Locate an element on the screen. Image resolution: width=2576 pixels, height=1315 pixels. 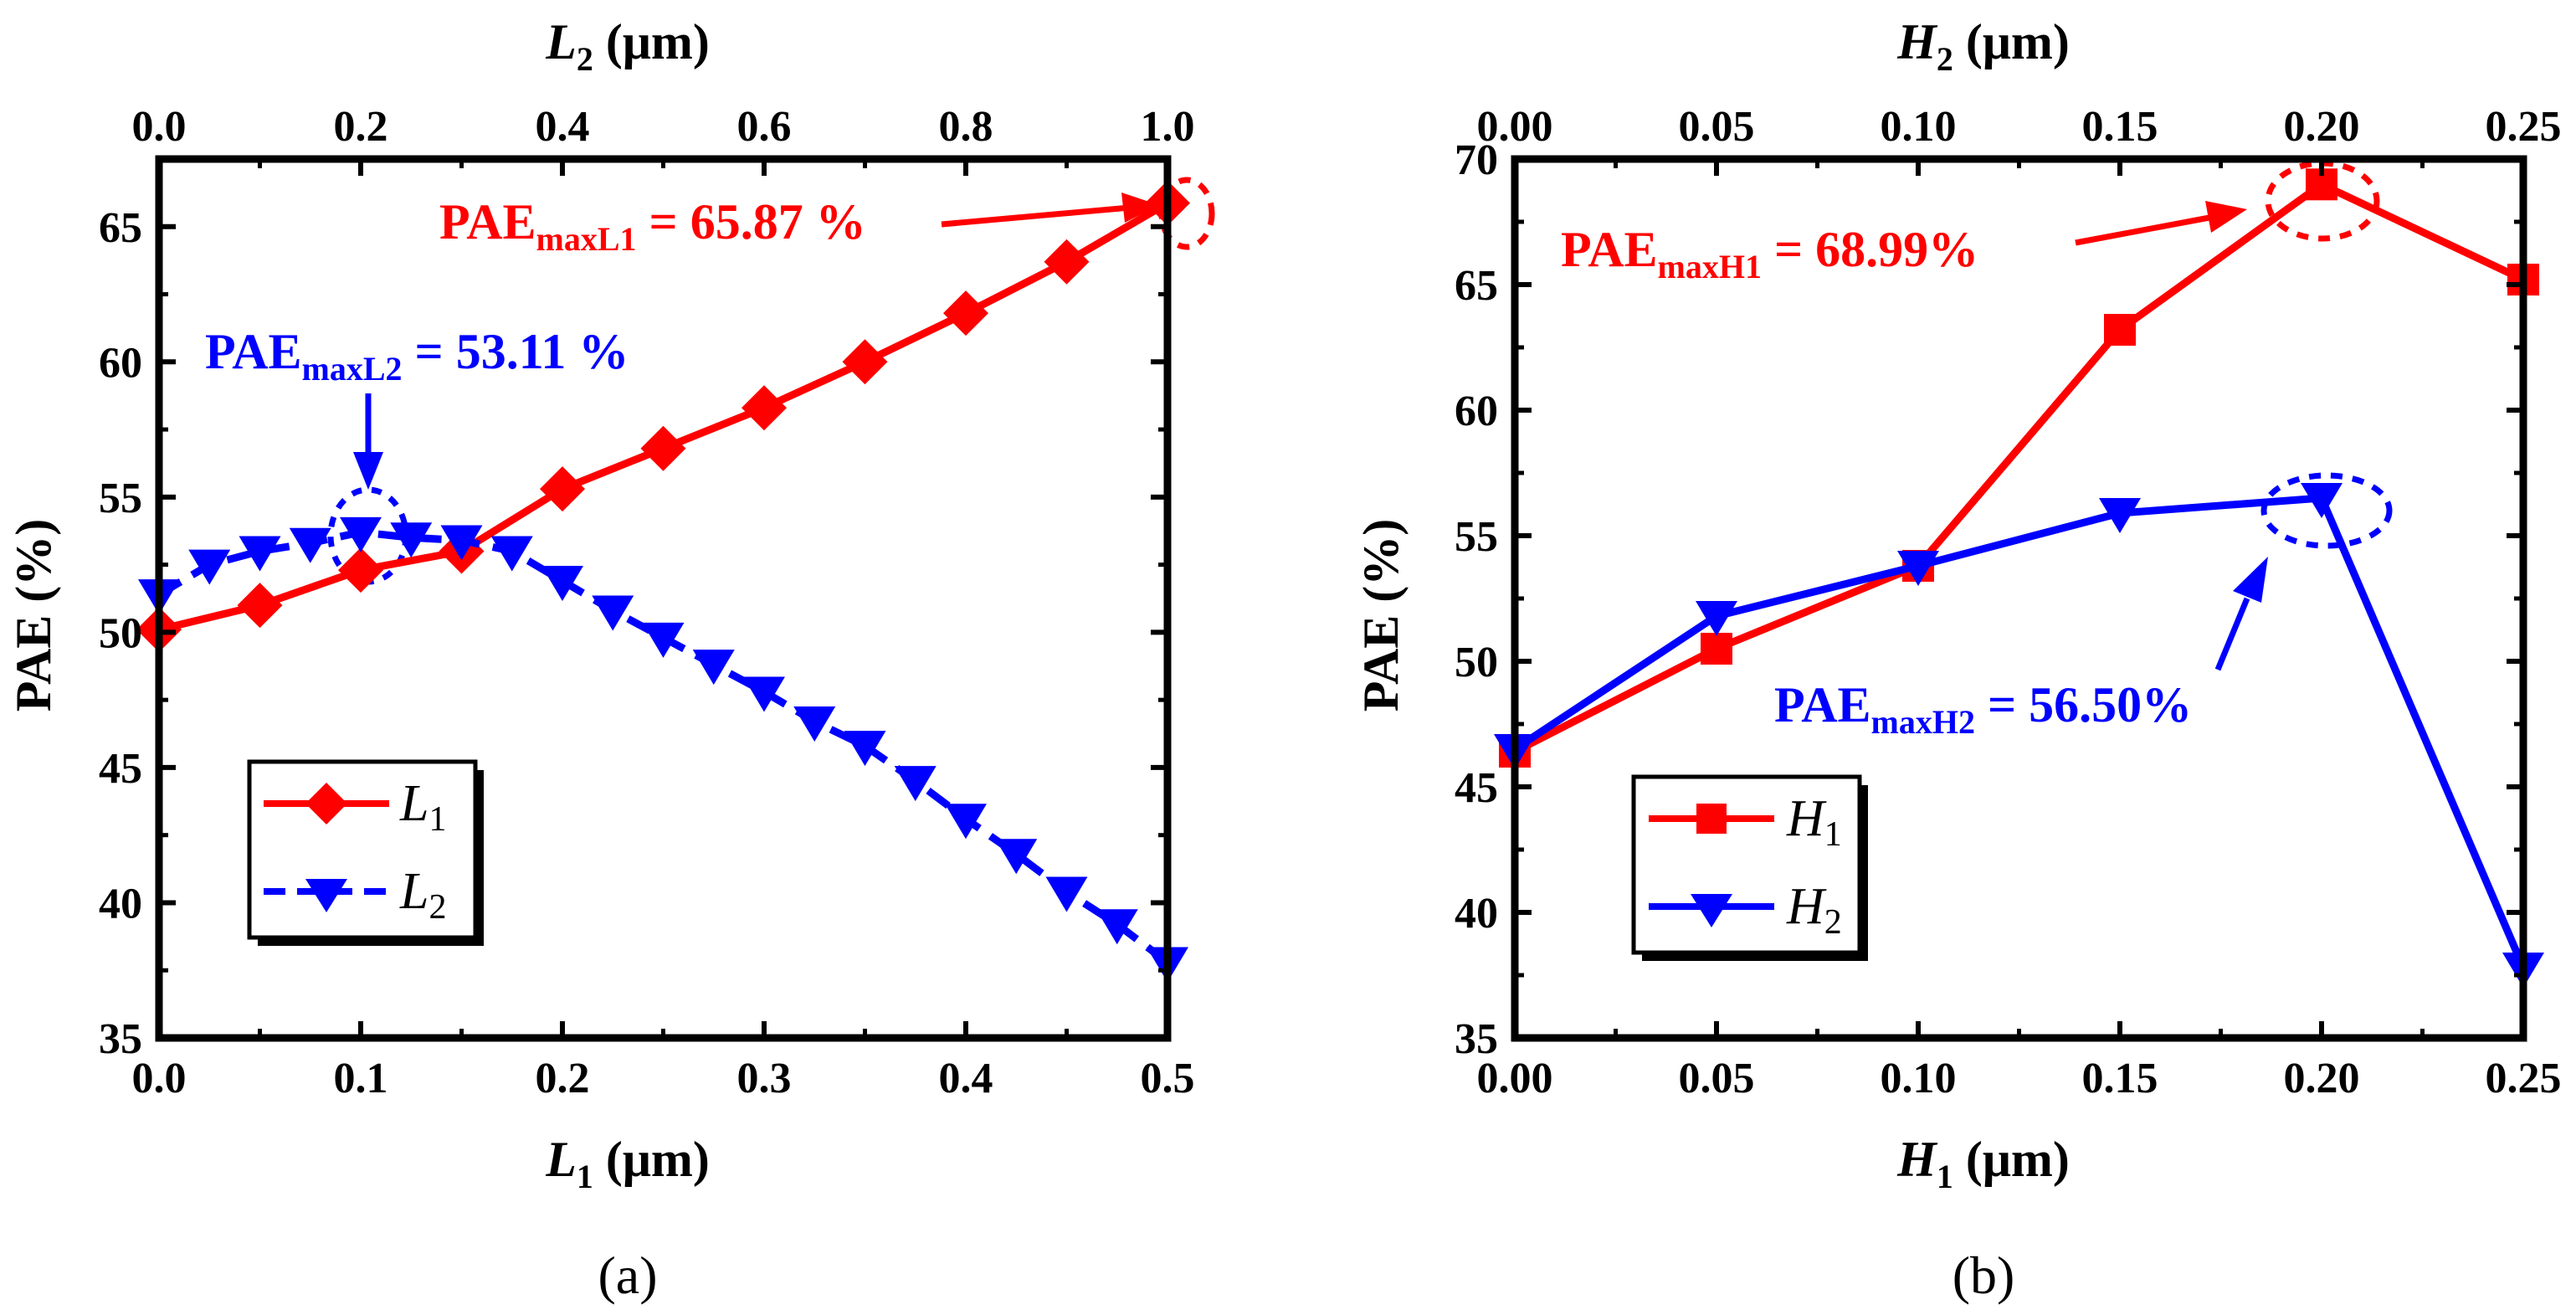
legend-label-l1: L1 is located at coordinates (422, 807).